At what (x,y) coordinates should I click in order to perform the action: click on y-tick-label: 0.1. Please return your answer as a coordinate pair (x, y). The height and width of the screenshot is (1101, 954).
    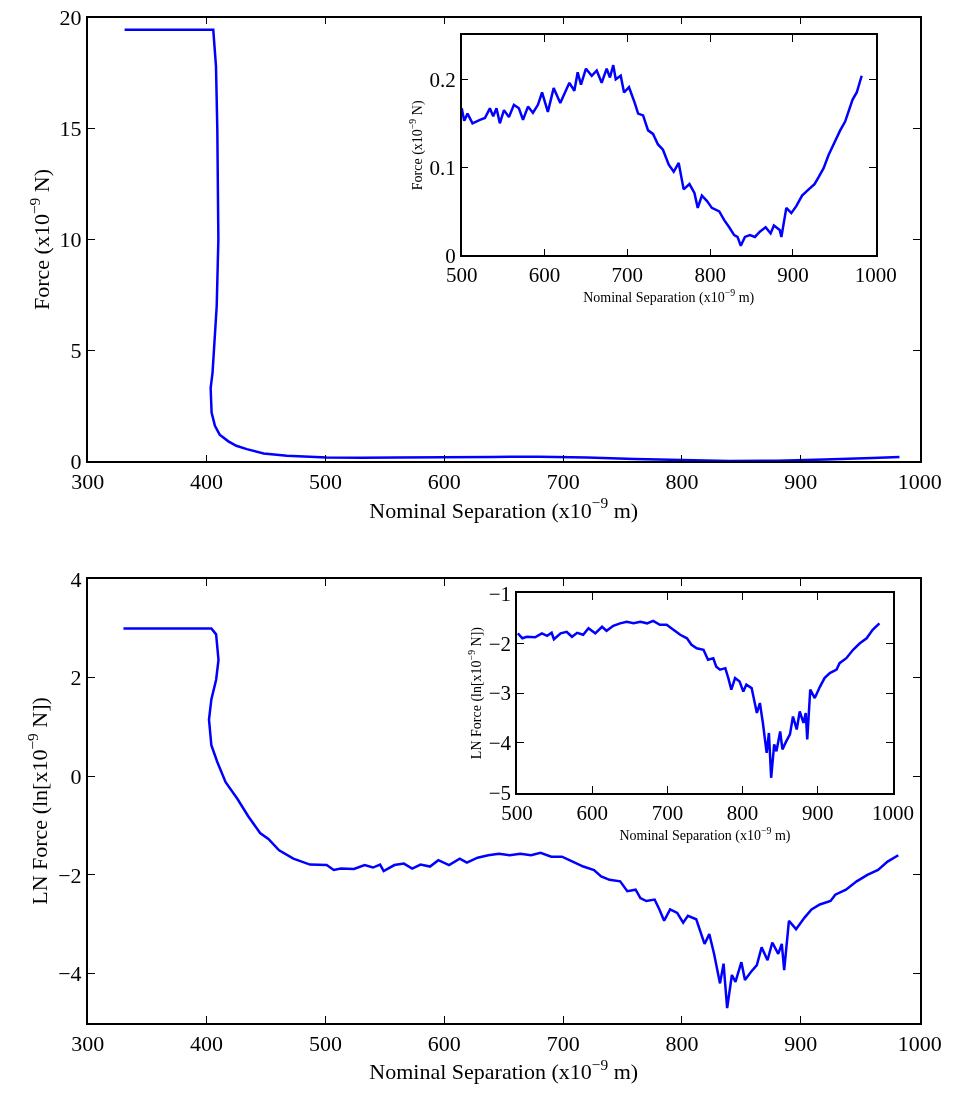
    Looking at the image, I should click on (442, 167).